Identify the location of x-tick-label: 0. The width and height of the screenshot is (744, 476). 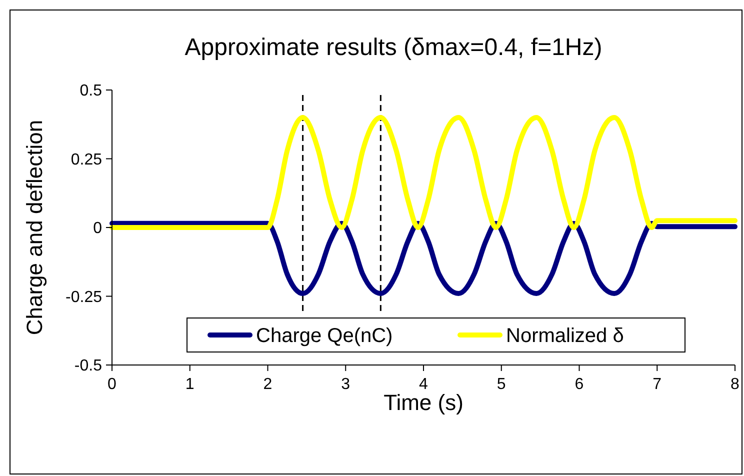
(112, 384).